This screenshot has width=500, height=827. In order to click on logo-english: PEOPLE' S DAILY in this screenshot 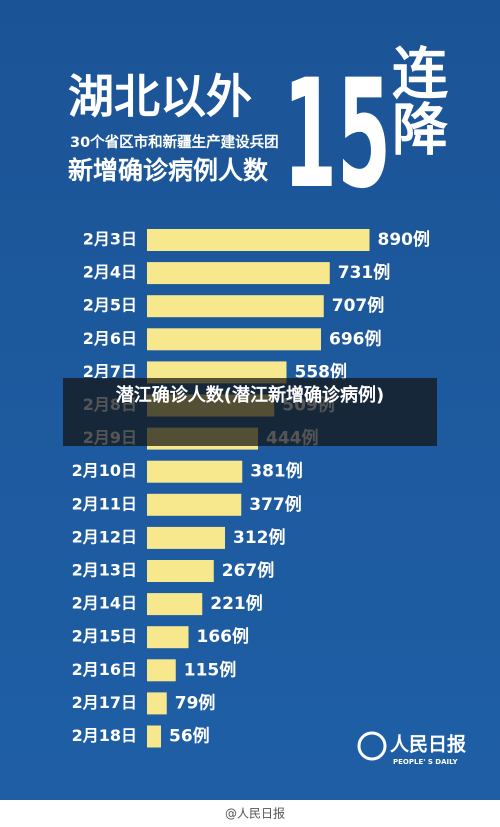, I will do `click(425, 762)`.